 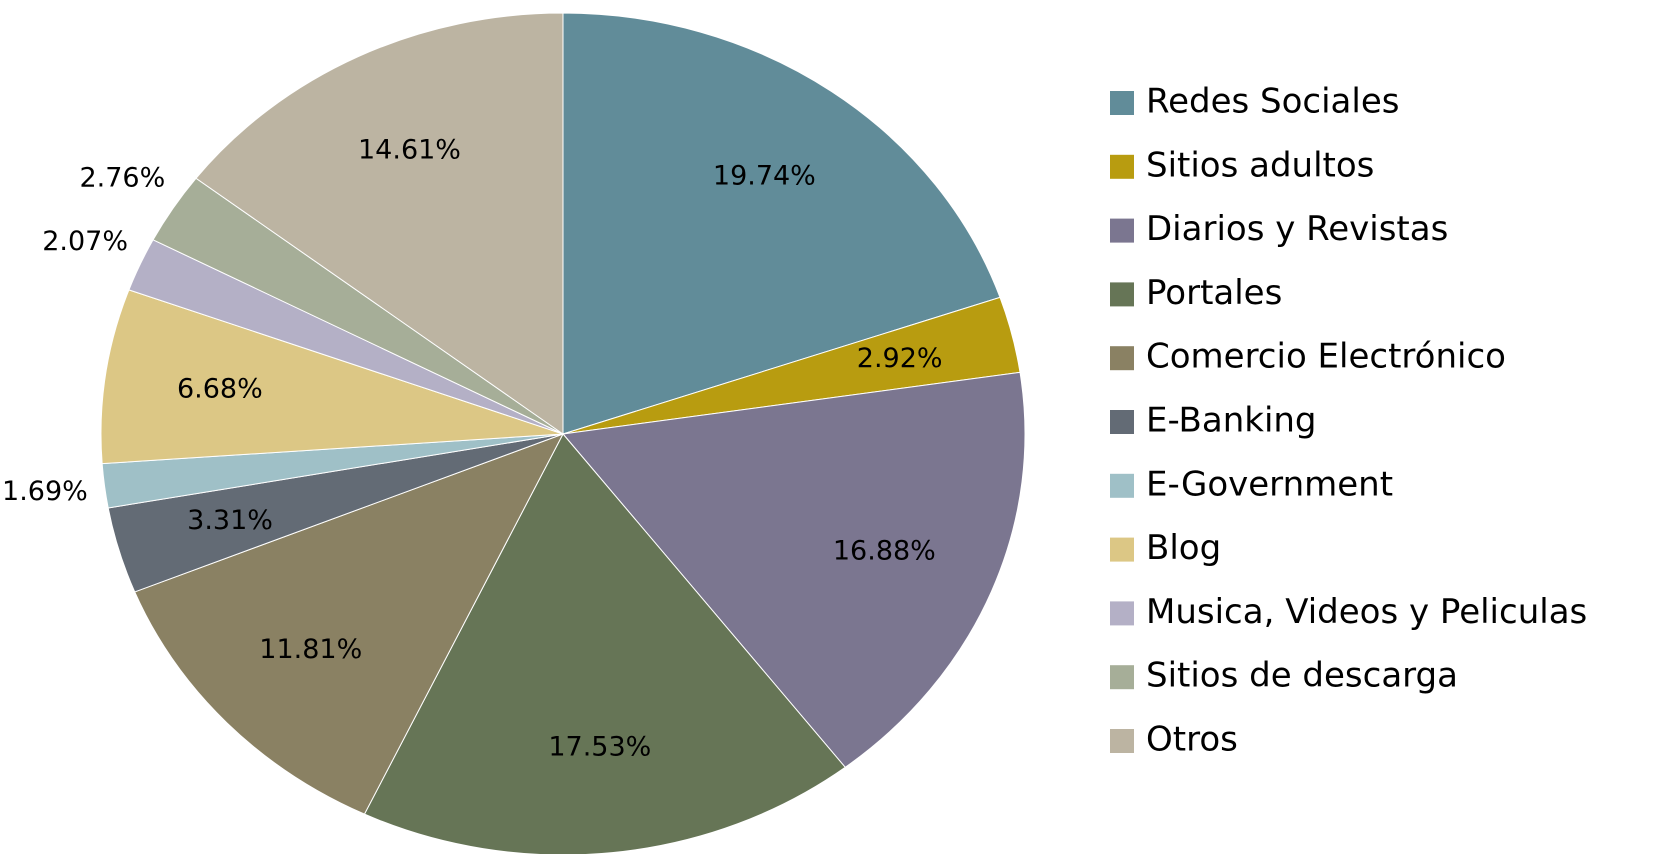 I want to click on legend-label: Diarios y Revistas, so click(x=1297, y=229).